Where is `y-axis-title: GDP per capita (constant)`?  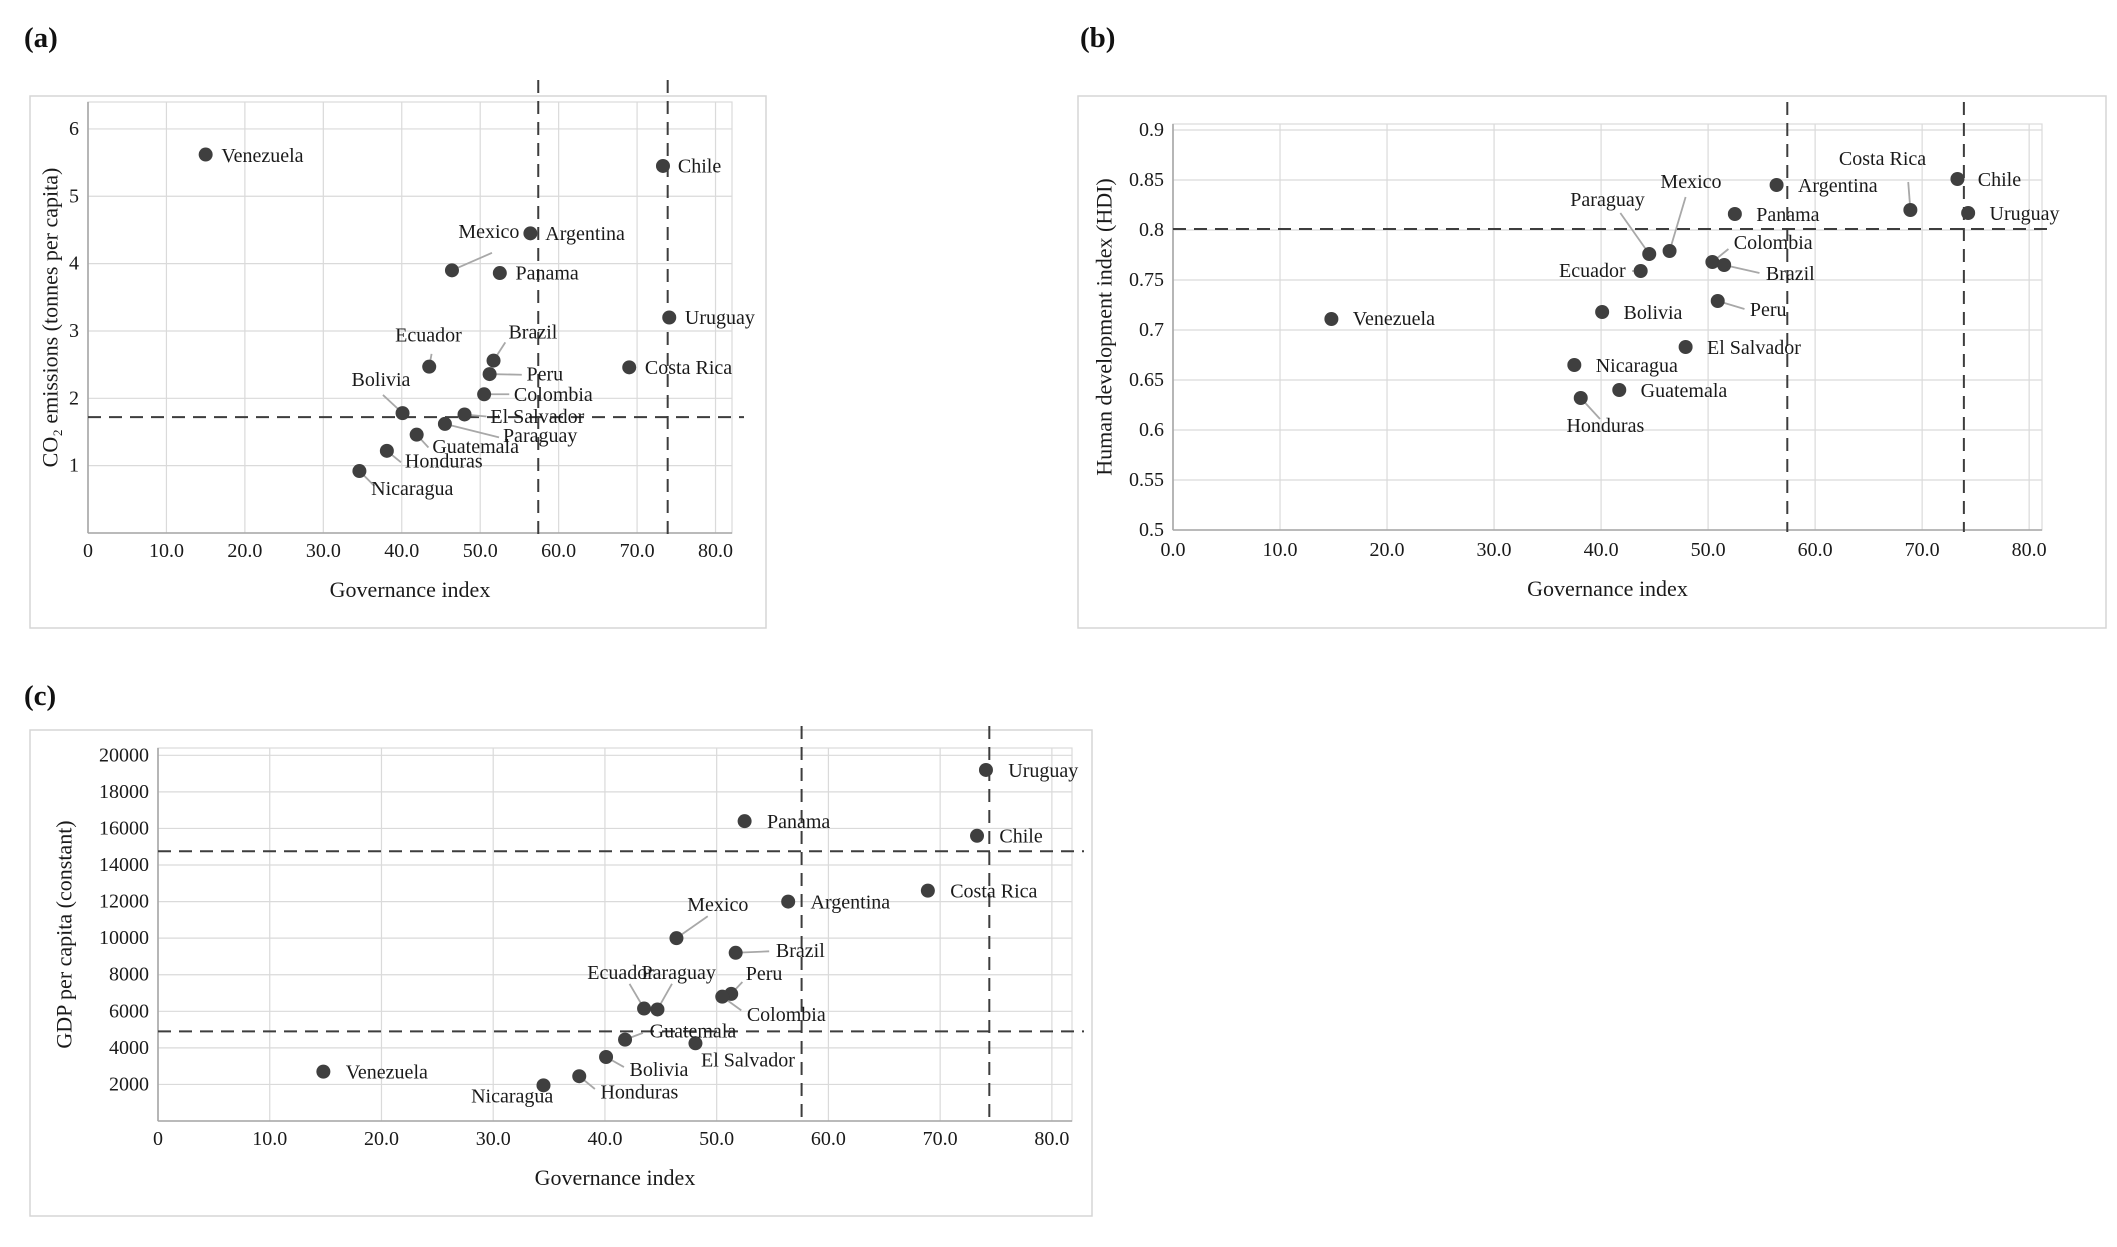 y-axis-title: GDP per capita (constant) is located at coordinates (64, 934).